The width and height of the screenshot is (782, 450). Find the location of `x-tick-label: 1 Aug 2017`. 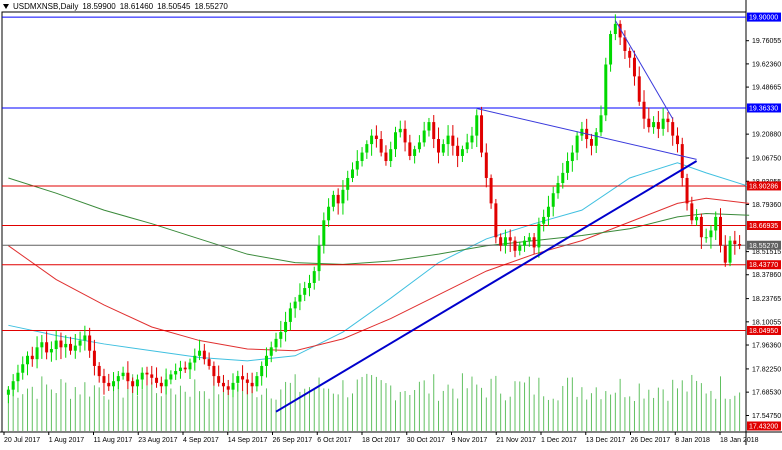

x-tick-label: 1 Aug 2017 is located at coordinates (67, 440).